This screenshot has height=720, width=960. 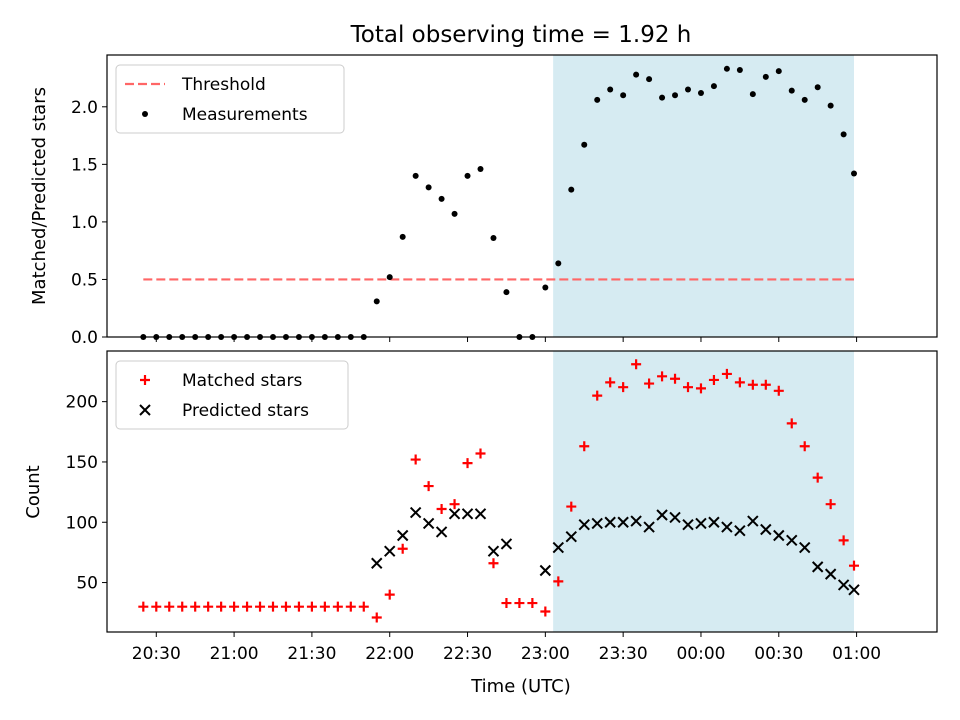 I want to click on legend-measurement-swatch, so click(x=145, y=114).